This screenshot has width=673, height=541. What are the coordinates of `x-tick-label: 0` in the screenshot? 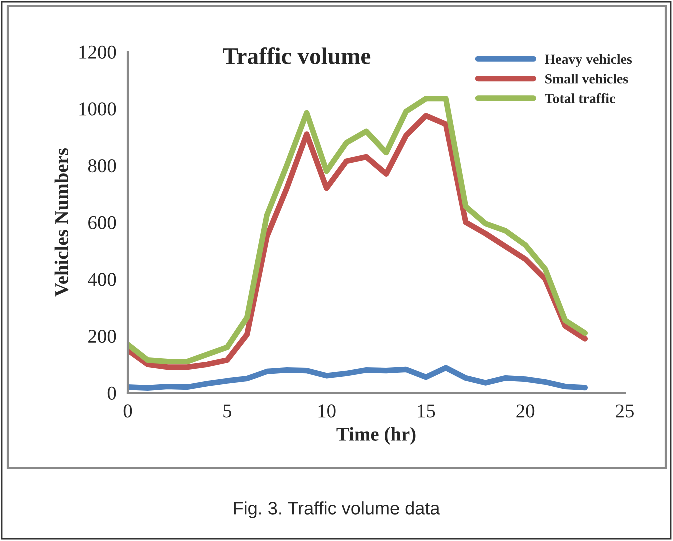 It's located at (128, 411).